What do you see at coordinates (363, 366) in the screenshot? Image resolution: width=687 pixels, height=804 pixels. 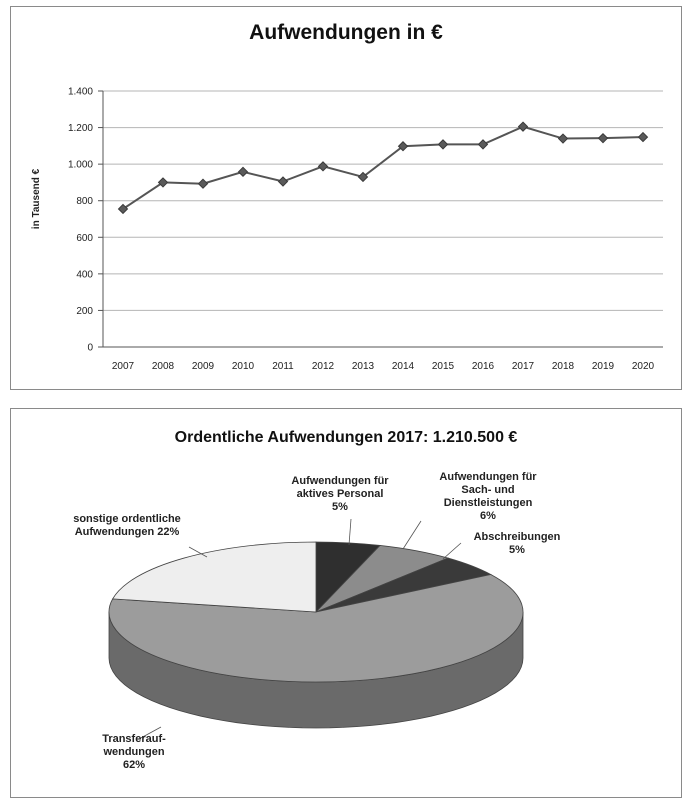 I see `x-tick-label: 2013` at bounding box center [363, 366].